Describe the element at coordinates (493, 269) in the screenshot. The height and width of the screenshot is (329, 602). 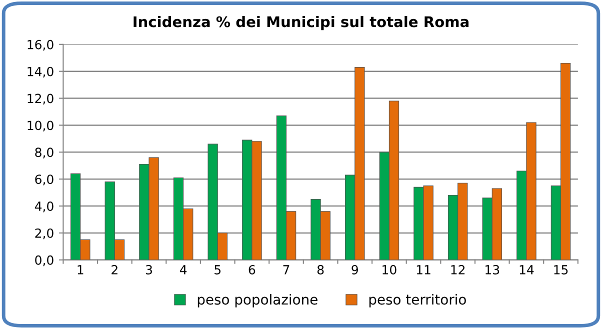
I see `x-tick-label: 13` at that location.